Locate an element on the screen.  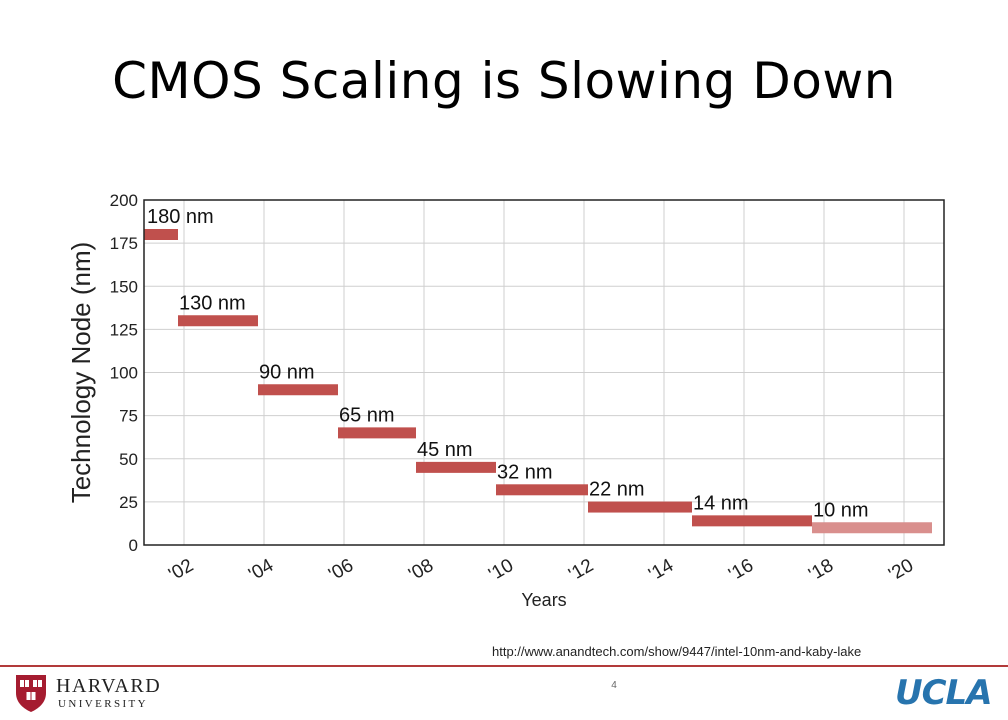
y-tick-label: 0 is located at coordinates (133, 545).